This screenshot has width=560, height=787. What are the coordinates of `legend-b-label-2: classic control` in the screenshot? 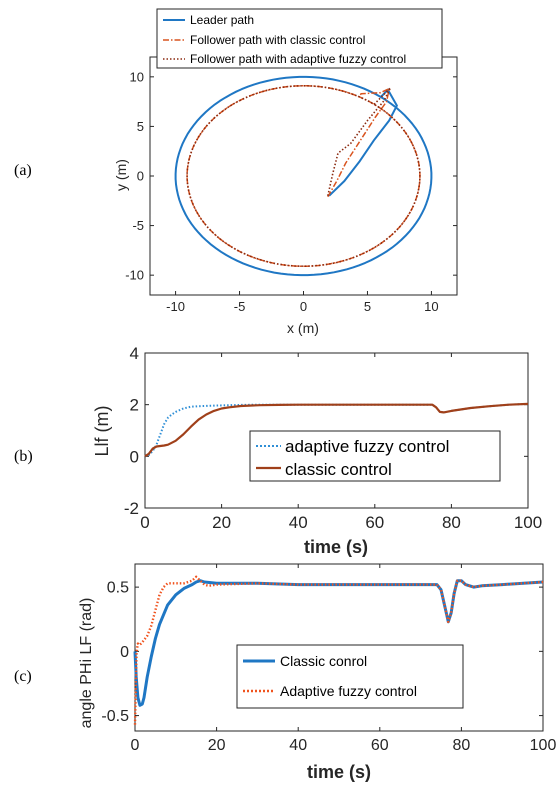 It's located at (338, 469).